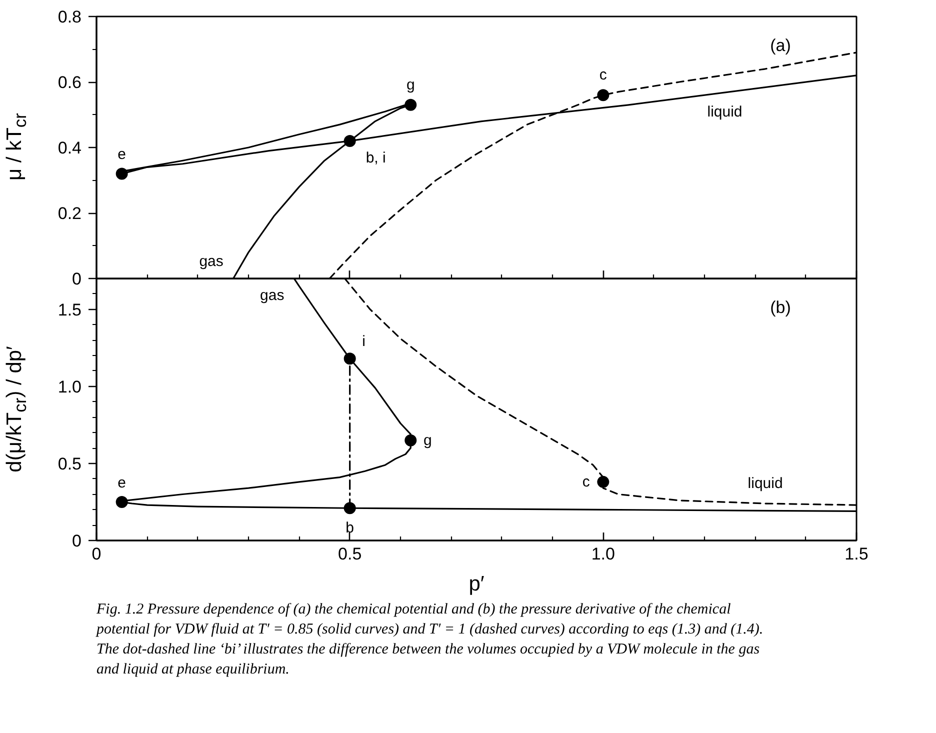 This screenshot has width=936, height=733. What do you see at coordinates (430, 640) in the screenshot?
I see `caption: Fig. 1.2 Pressure dependence of (a) the chemical potential and (b) the pressure derivative of the chemical potential for VDW fluid at T′ = 0.85 (solid curves) and T′ = 1 (dashed curves) according to eqs (1.3) and (1.4). The dot-dashed line ‘bi’ illustrates the difference between the volumes occupied by a VDW molecule in the gas and liquid at phase equilibrium.` at bounding box center [430, 640].